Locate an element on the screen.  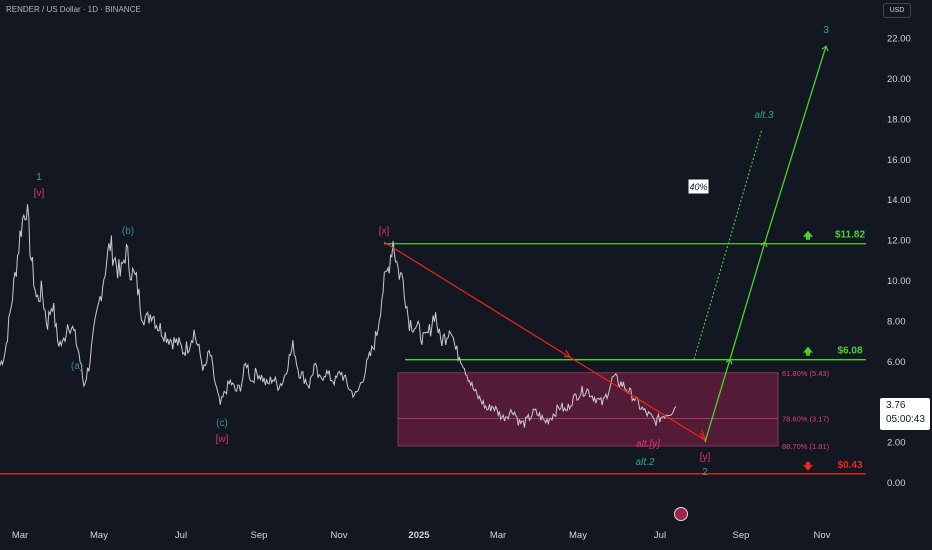
level-label: $11.82 is located at coordinates (850, 235).